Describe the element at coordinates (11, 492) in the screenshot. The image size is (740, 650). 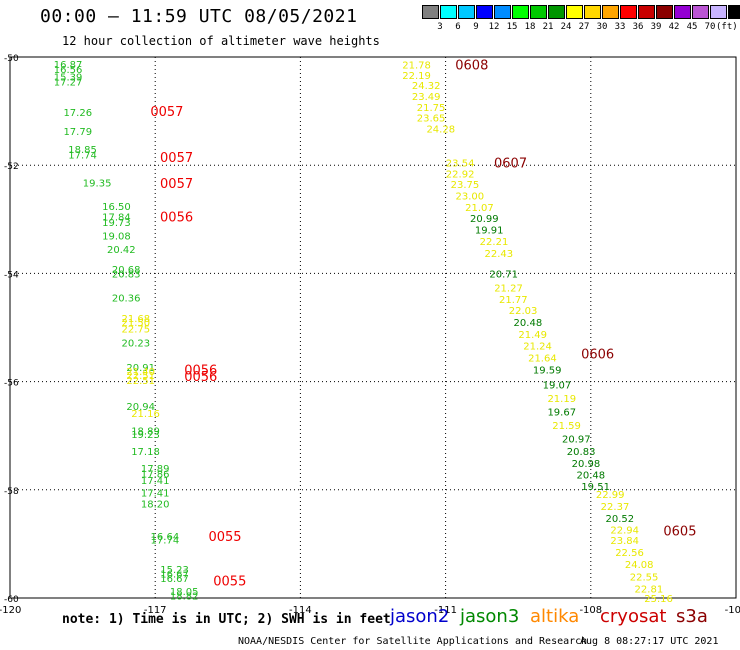
I see `y-tick-label: -58` at that location.